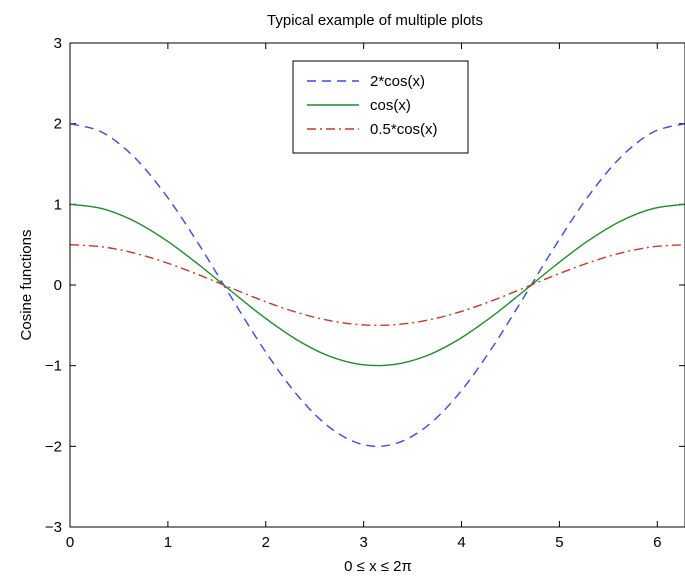  What do you see at coordinates (26, 285) in the screenshot?
I see `y-axis-label: Cosine functions` at bounding box center [26, 285].